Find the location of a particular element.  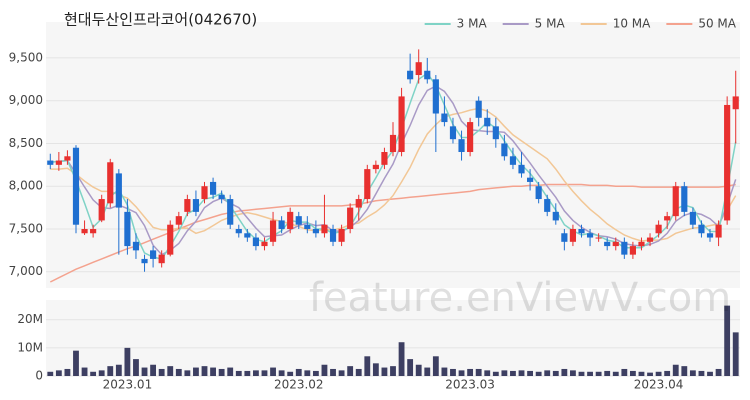

y-tick-label: 10M is located at coordinates (30, 347).